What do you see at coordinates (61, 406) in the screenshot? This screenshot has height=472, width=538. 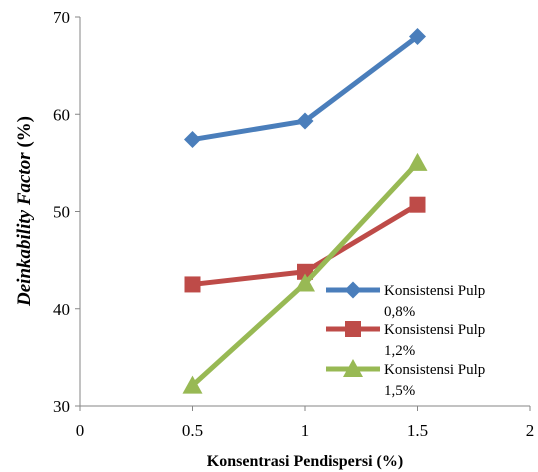 I see `y-tick-label: 30` at bounding box center [61, 406].